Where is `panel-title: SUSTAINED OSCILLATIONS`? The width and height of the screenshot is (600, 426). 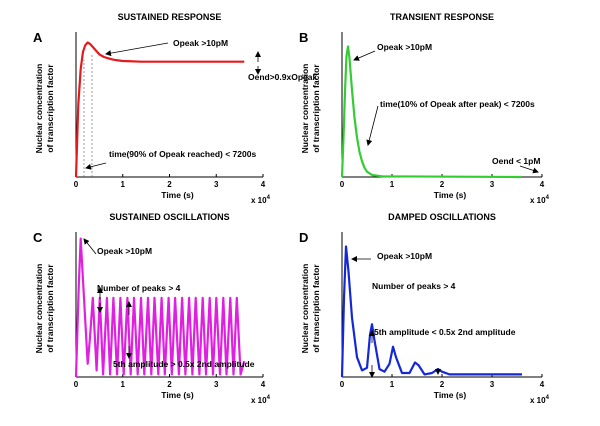 panel-title: SUSTAINED OSCILLATIONS is located at coordinates (169, 217).